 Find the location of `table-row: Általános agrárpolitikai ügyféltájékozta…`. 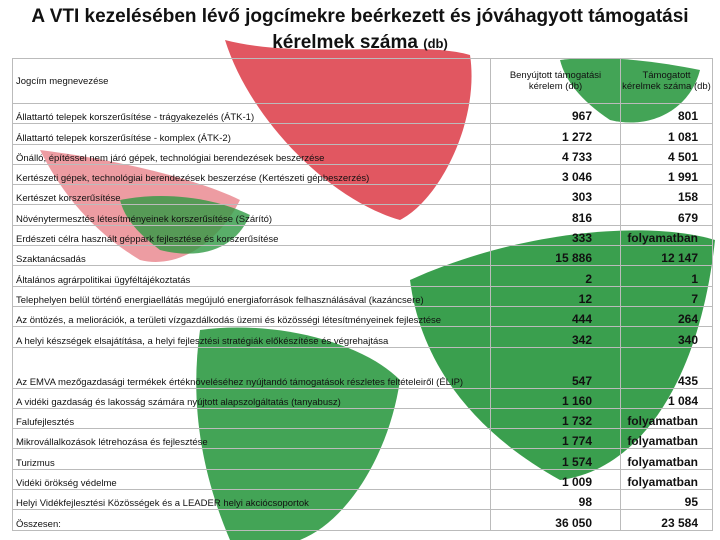

table-row: Általános agrárpolitikai ügyféltájékozta… is located at coordinates (362, 276).